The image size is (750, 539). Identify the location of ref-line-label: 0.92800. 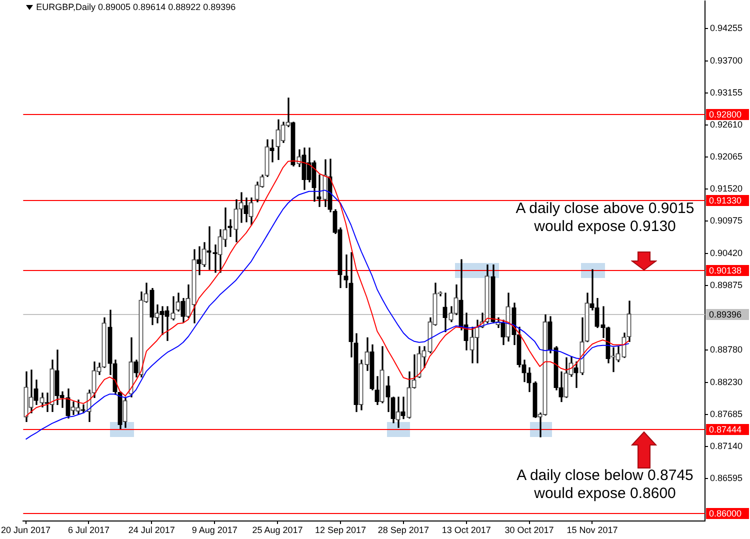
(725, 114).